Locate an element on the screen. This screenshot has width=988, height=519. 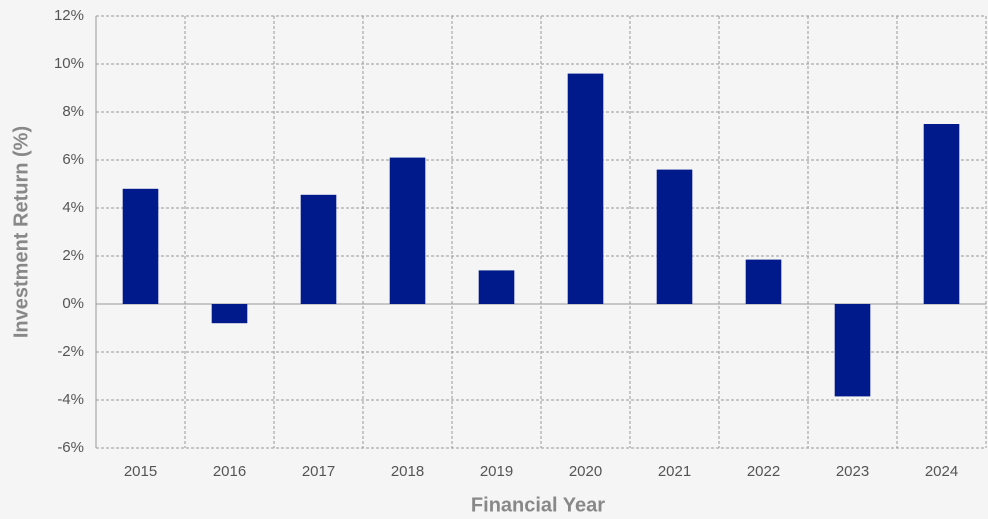
y-tick-label: -2% is located at coordinates (70, 351).